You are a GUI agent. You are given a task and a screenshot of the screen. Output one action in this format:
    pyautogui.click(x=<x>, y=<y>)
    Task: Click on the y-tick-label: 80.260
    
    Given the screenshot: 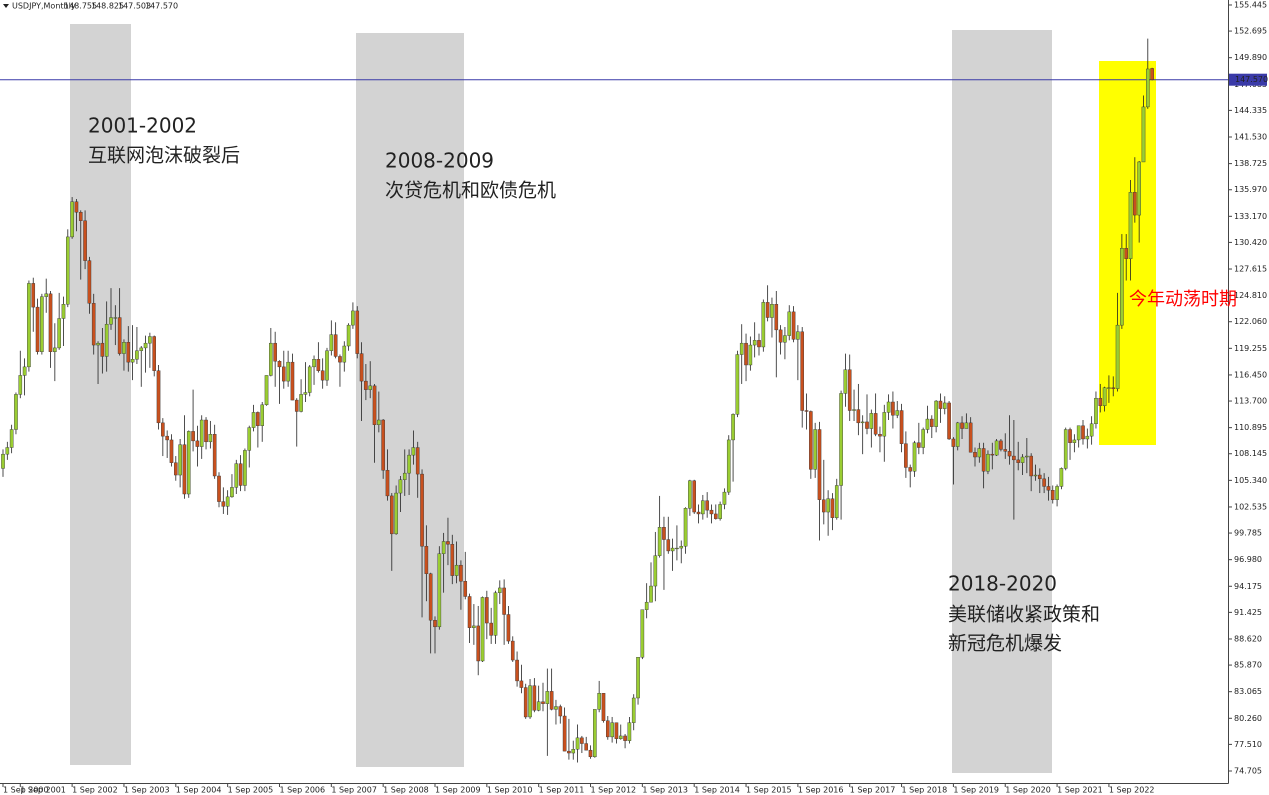 What is the action you would take?
    pyautogui.click(x=1248, y=718)
    